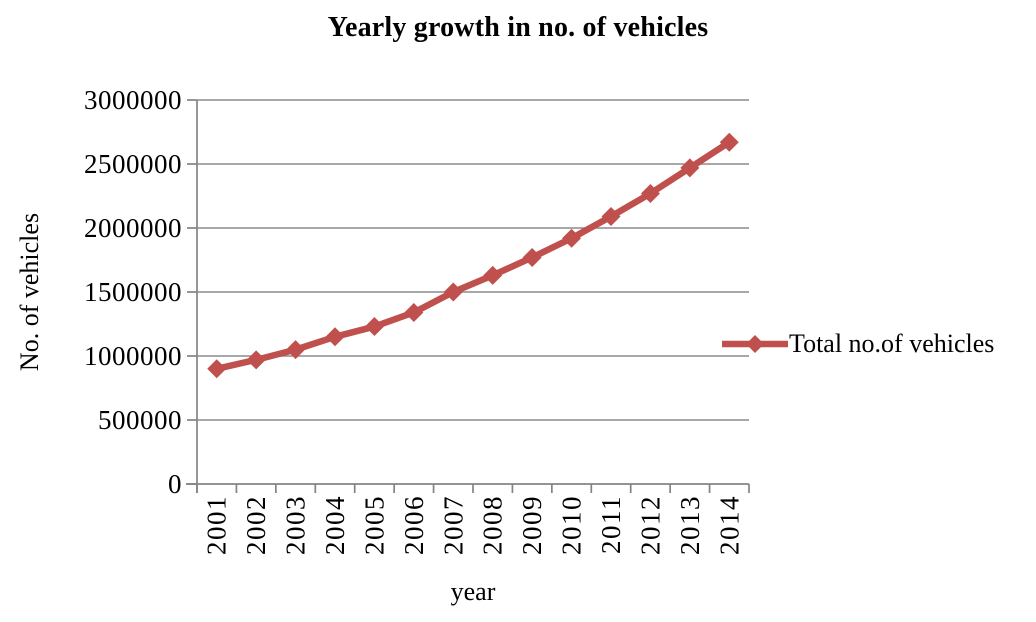  I want to click on x-tick-label: 2008, so click(493, 525).